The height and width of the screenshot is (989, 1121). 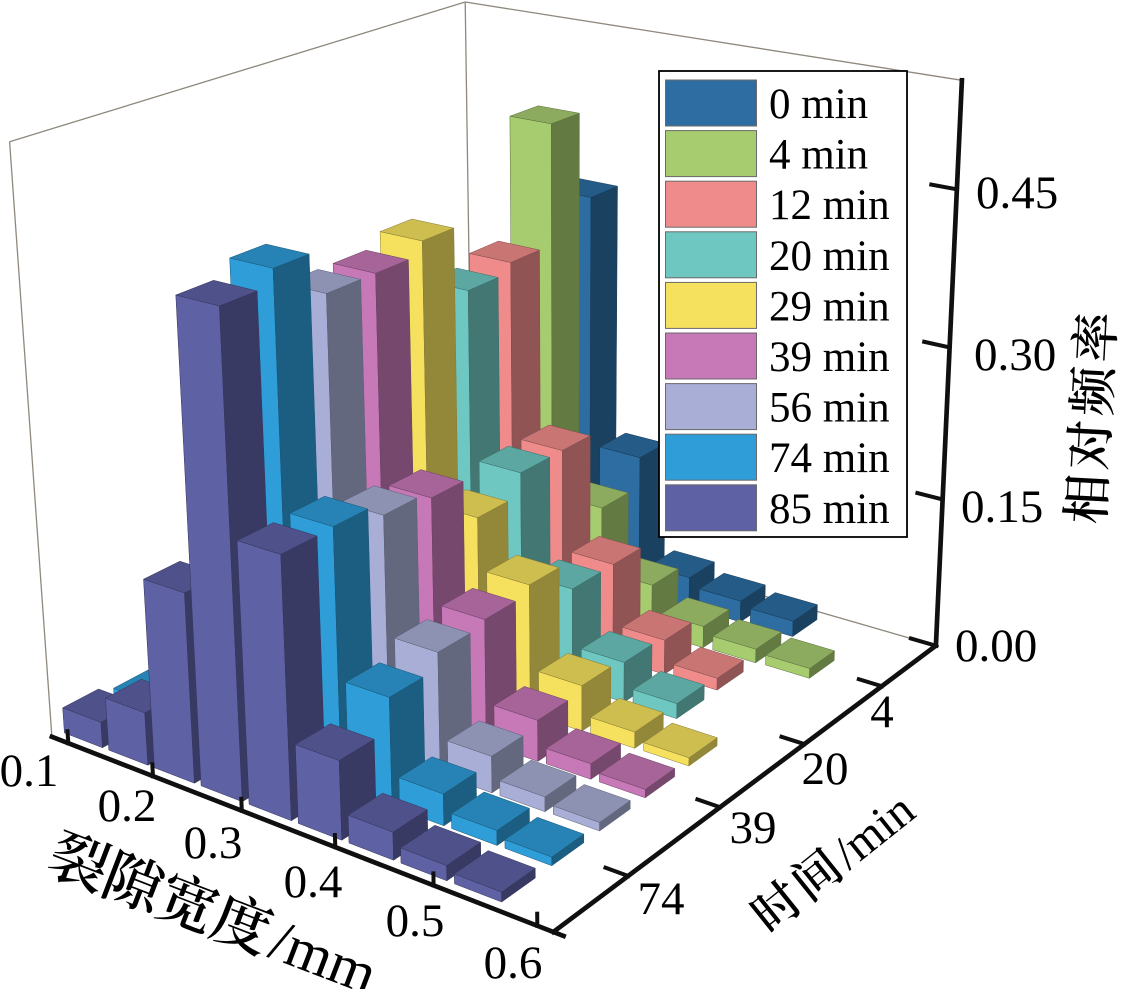 What do you see at coordinates (29, 771) in the screenshot?
I see `svg-text: 0.1` at bounding box center [29, 771].